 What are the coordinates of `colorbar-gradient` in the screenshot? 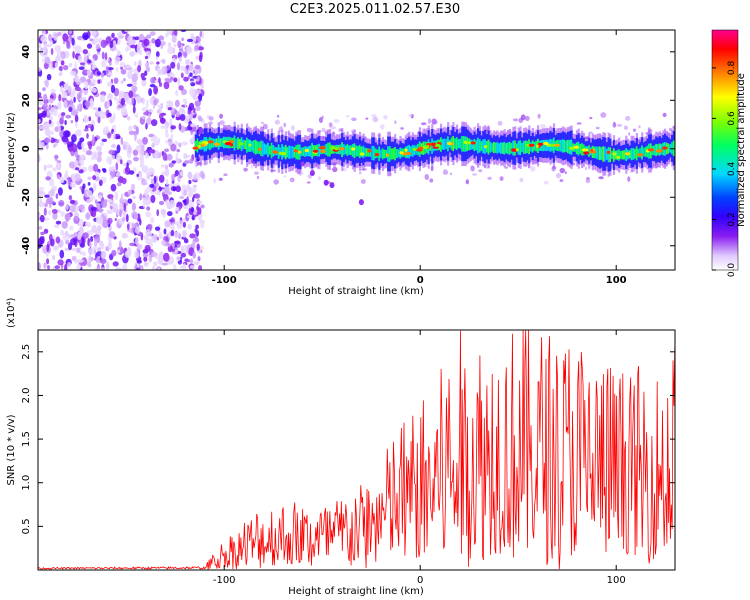 It's located at (725, 150).